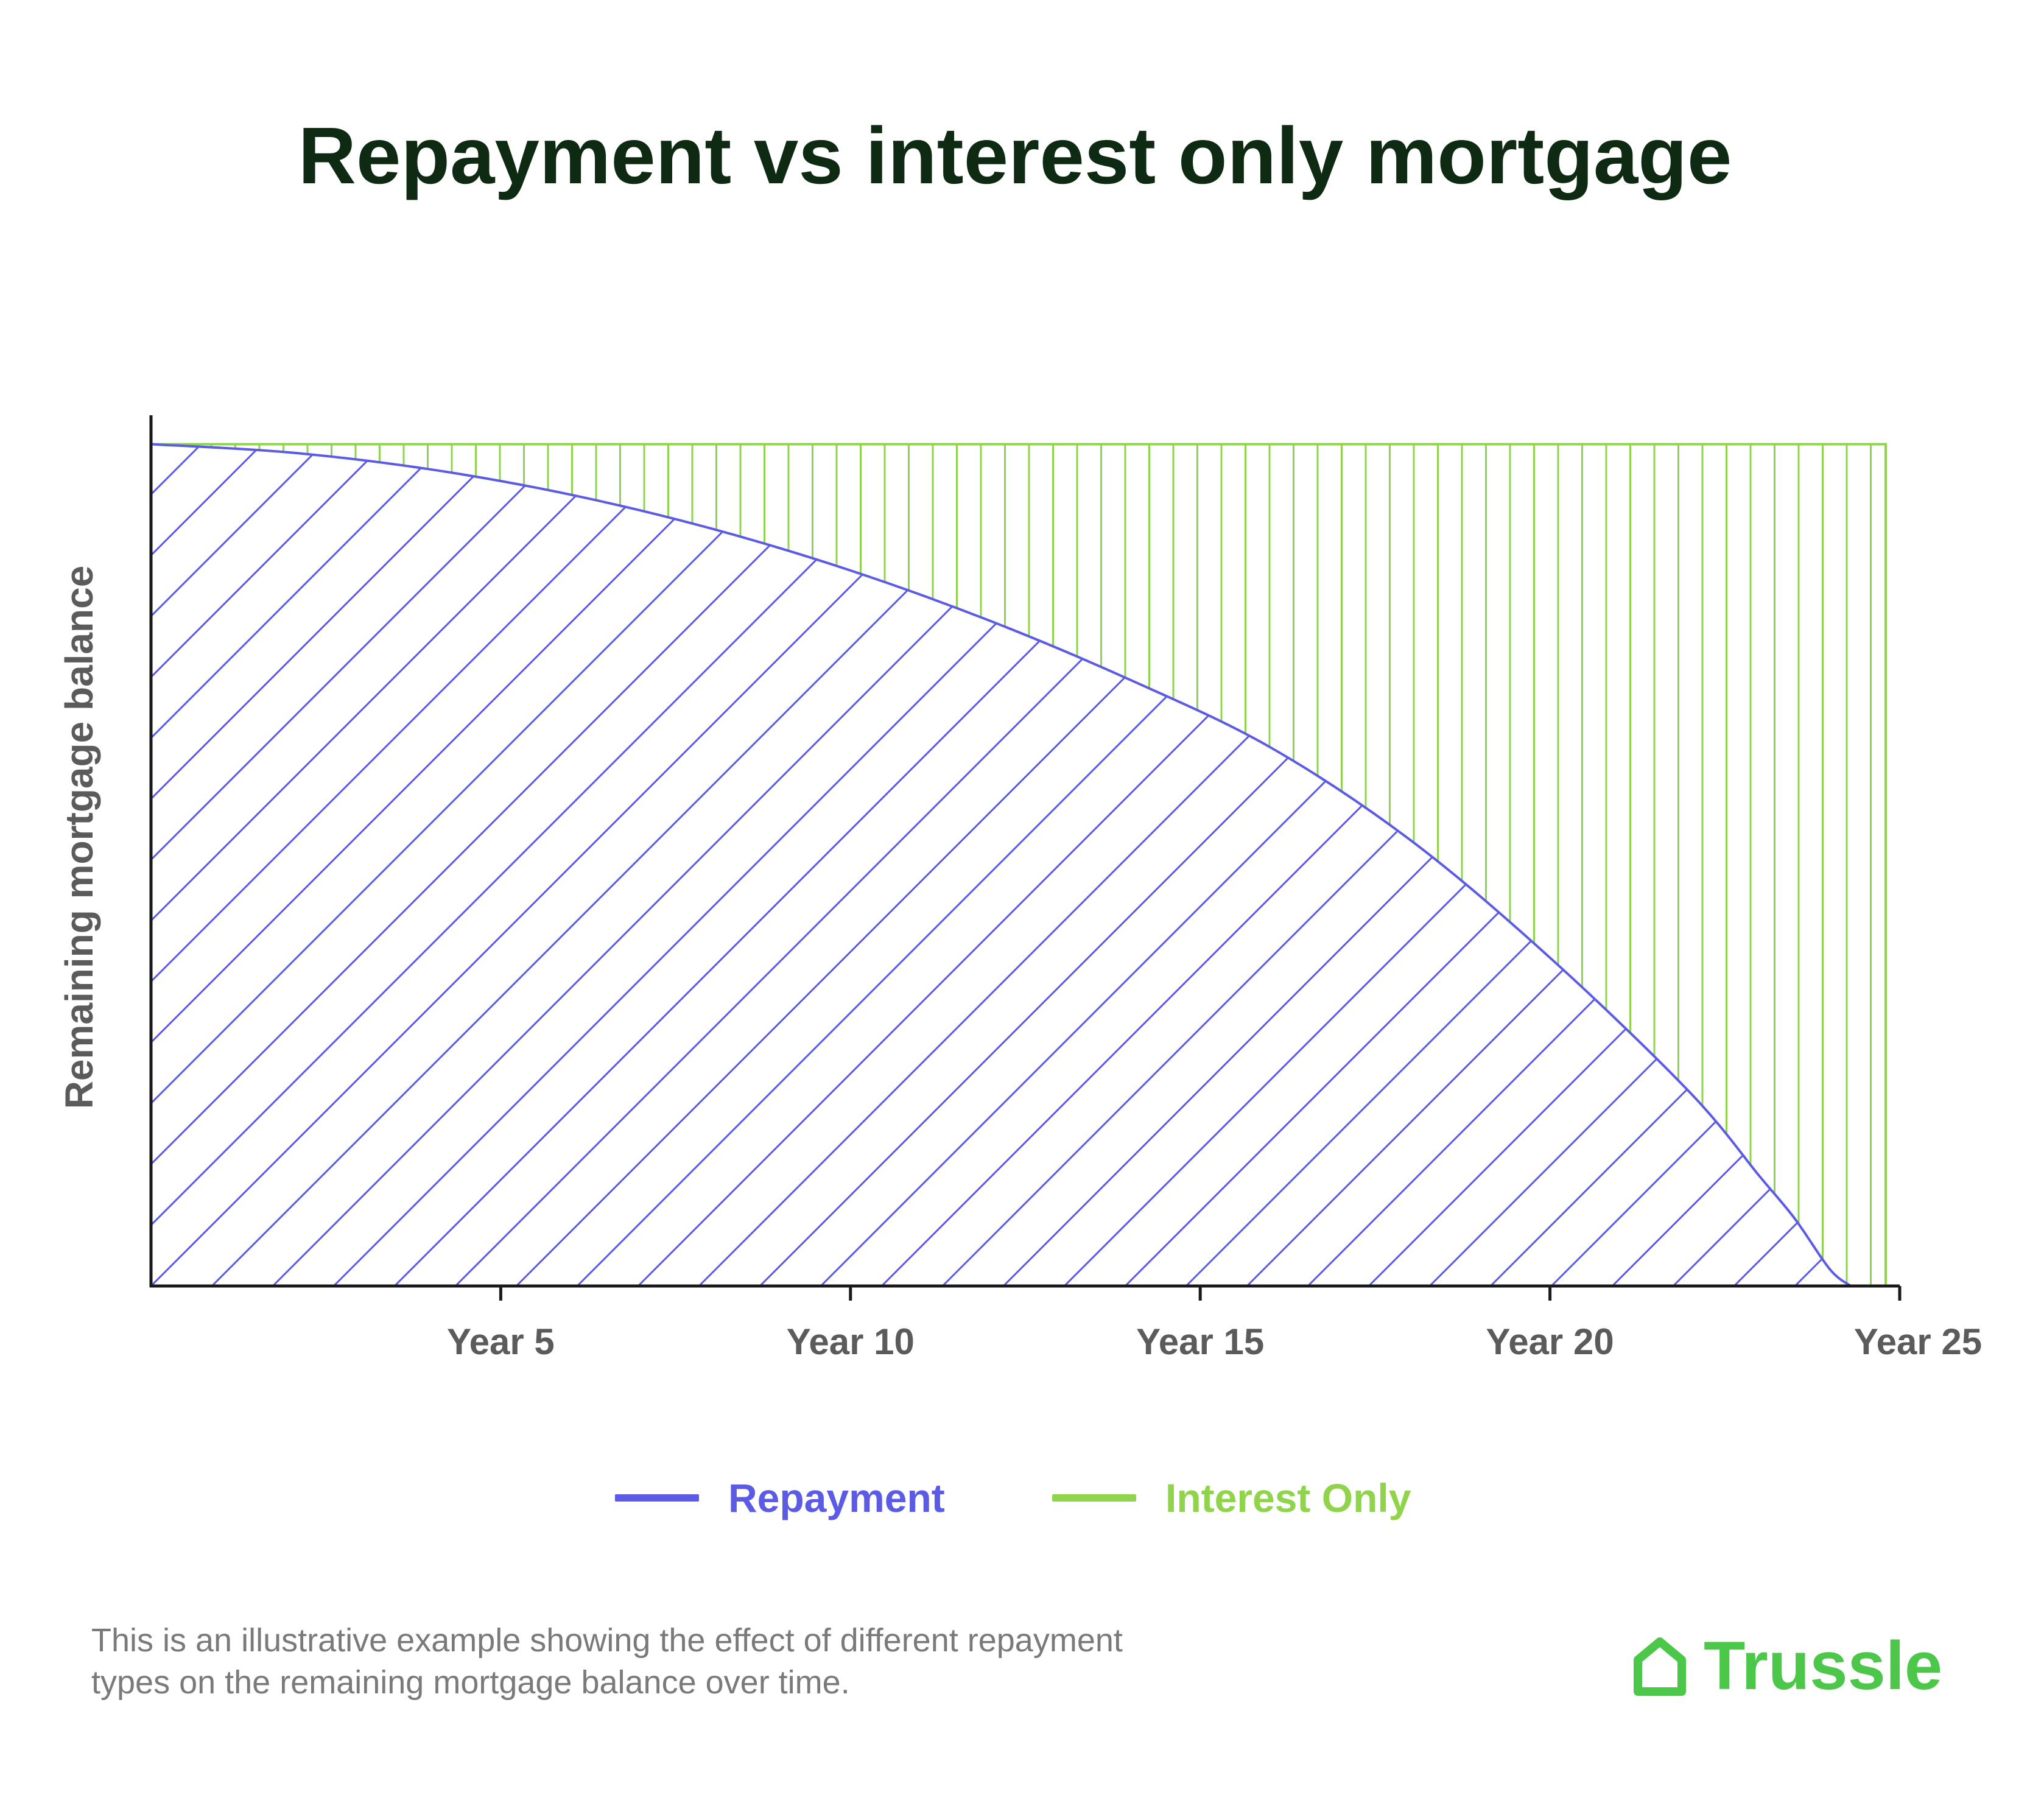 The height and width of the screenshot is (1820, 2030). Describe the element at coordinates (1015, 155) in the screenshot. I see `chart-title: Repayment vs interest only mortgage` at that location.